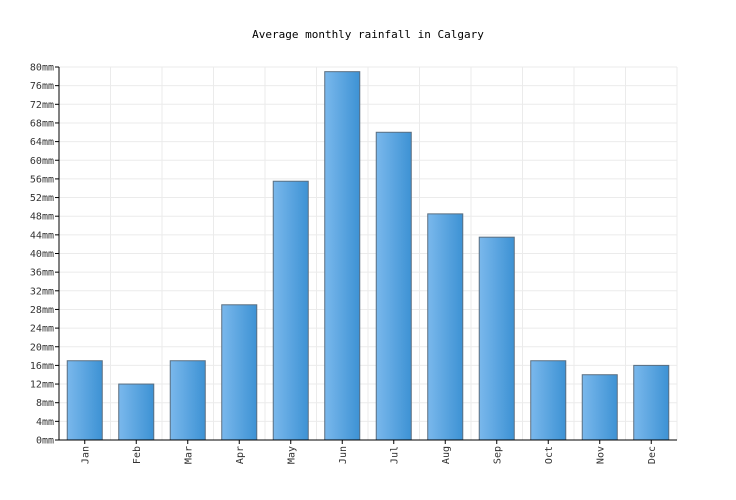 The width and height of the screenshot is (736, 500). I want to click on bar-jan, so click(84, 400).